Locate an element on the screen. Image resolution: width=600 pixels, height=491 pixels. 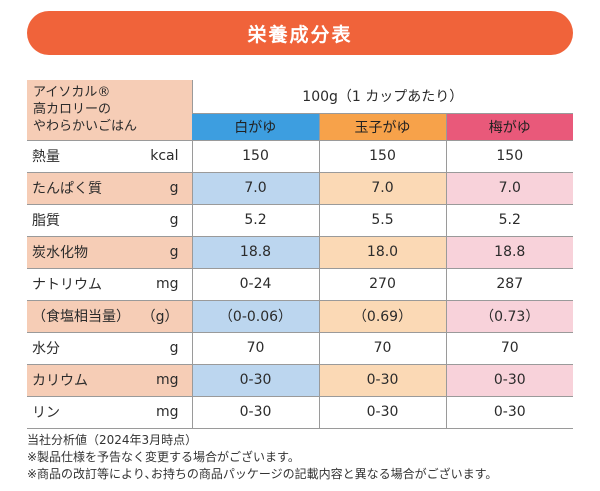
value-white: 150 is located at coordinates (255, 156).